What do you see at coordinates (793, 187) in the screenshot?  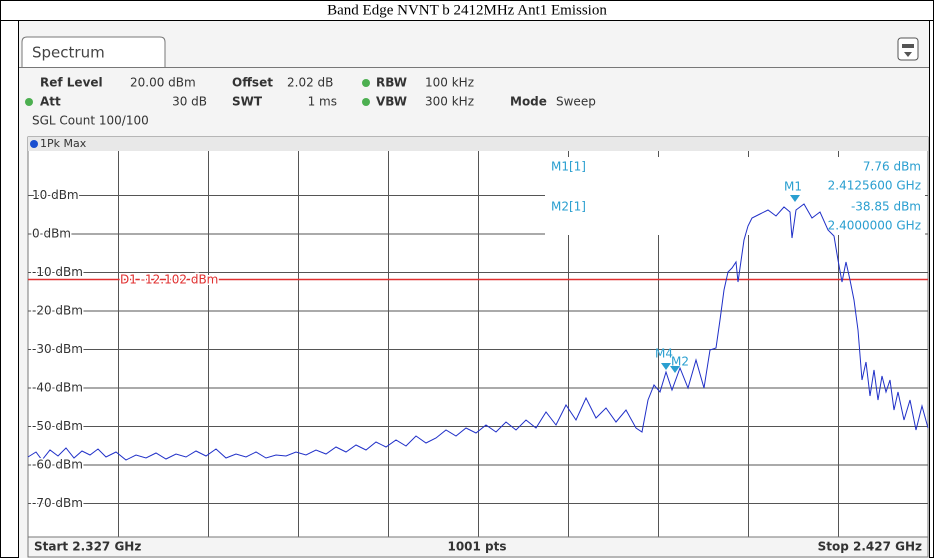 I see `marker-tag: M1` at bounding box center [793, 187].